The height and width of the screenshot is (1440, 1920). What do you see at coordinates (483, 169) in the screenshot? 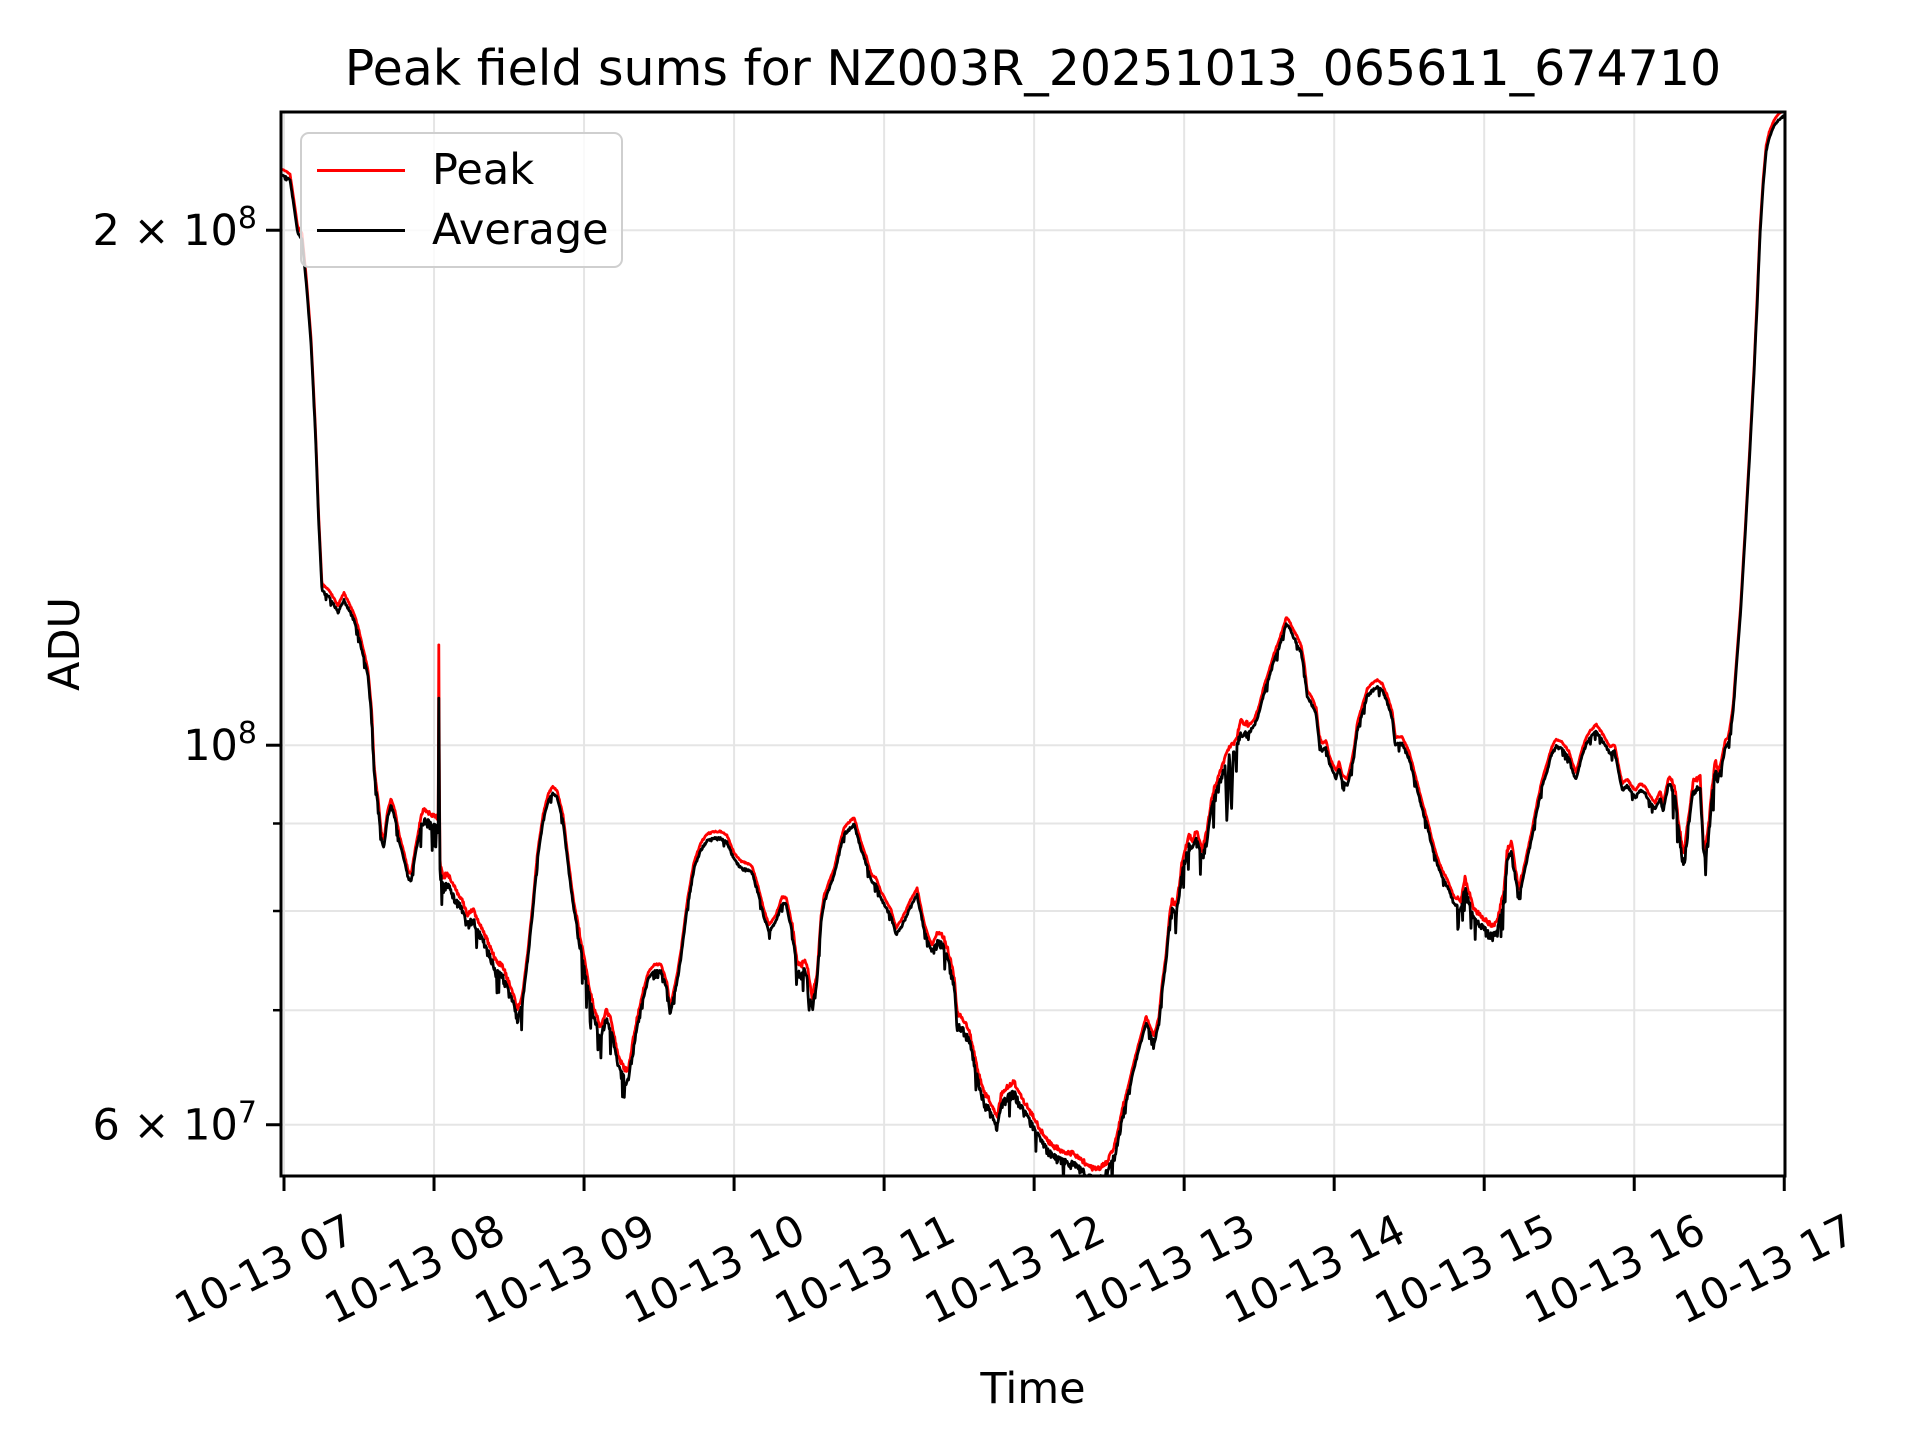
I see `legend-label-peak: Peak` at bounding box center [483, 169].